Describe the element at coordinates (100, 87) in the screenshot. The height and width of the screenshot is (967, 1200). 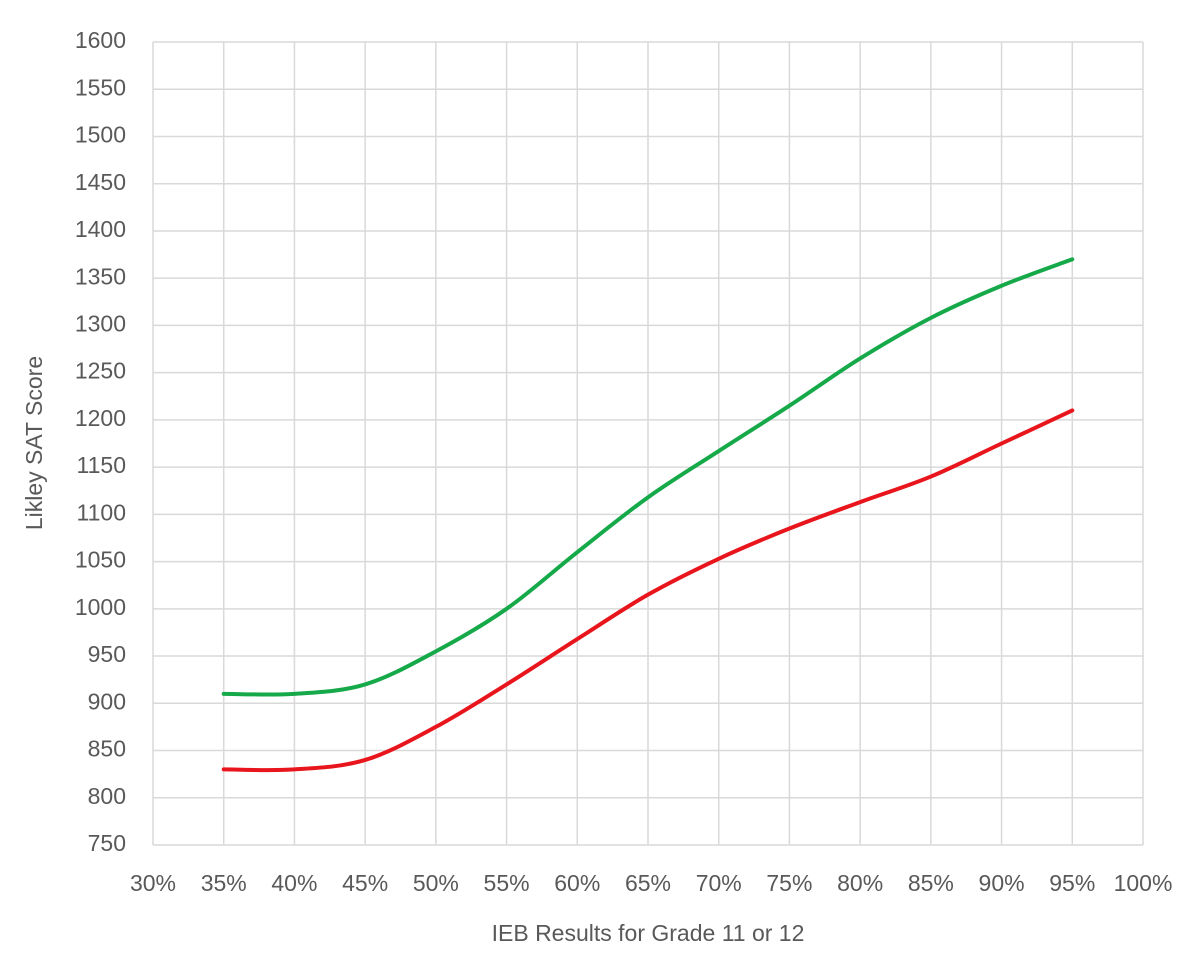
I see `y-tick-label: 1550` at that location.